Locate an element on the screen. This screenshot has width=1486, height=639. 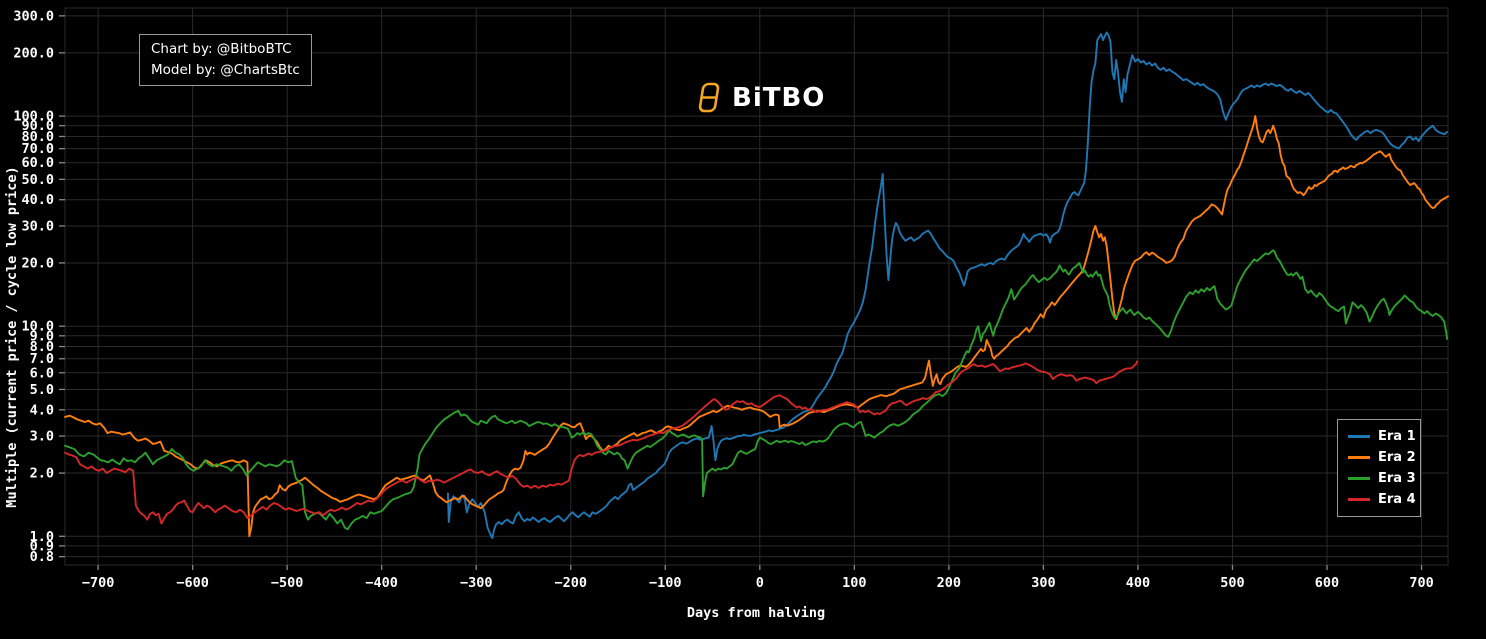
y-tick-label: 7.0 is located at coordinates (42, 359).